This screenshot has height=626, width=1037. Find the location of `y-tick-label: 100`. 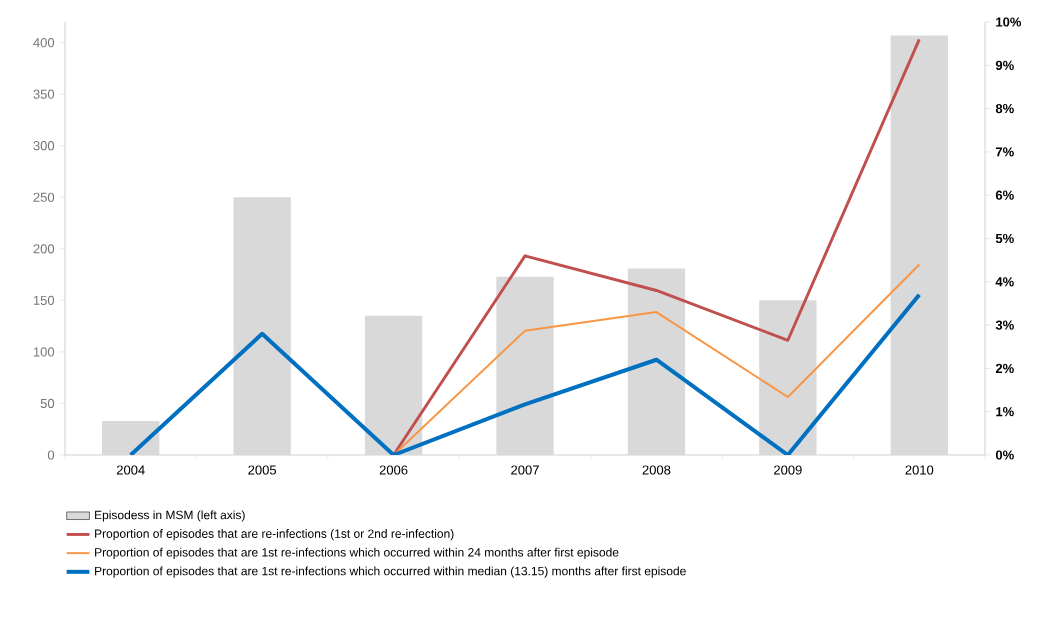

y-tick-label: 100 is located at coordinates (44, 352).